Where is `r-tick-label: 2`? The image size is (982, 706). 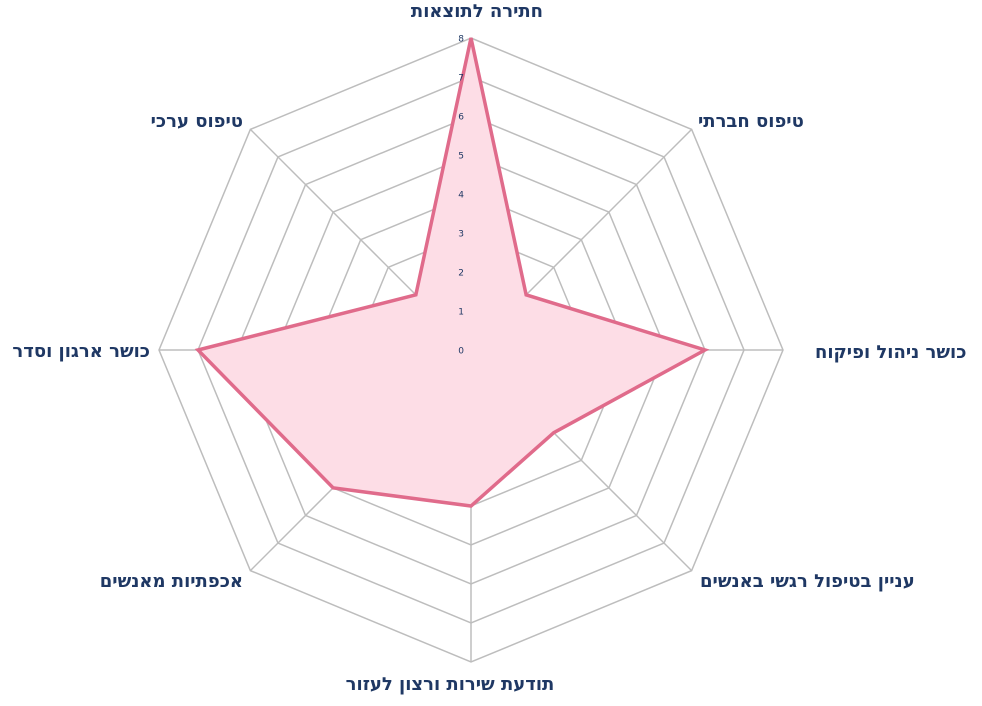 r-tick-label: 2 is located at coordinates (461, 274).